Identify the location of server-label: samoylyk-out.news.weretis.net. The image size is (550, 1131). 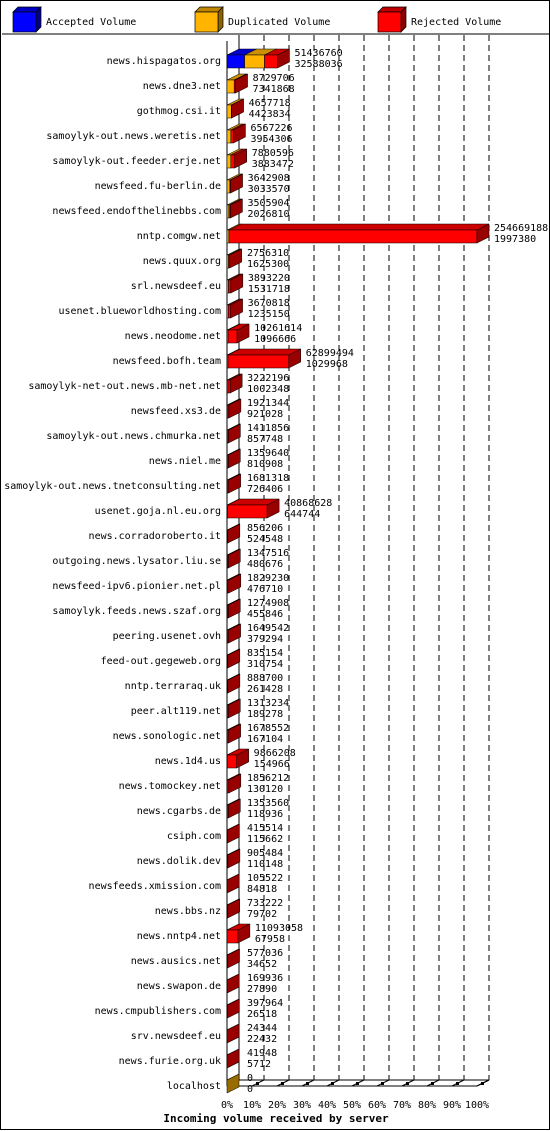
(133, 136).